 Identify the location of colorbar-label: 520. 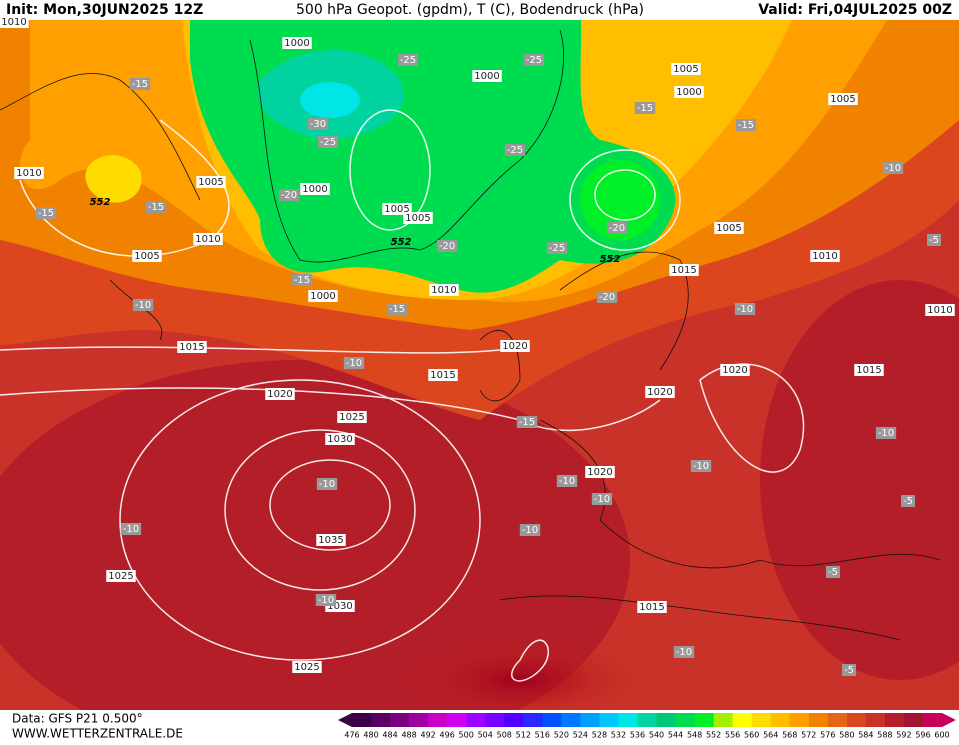
(561, 735).